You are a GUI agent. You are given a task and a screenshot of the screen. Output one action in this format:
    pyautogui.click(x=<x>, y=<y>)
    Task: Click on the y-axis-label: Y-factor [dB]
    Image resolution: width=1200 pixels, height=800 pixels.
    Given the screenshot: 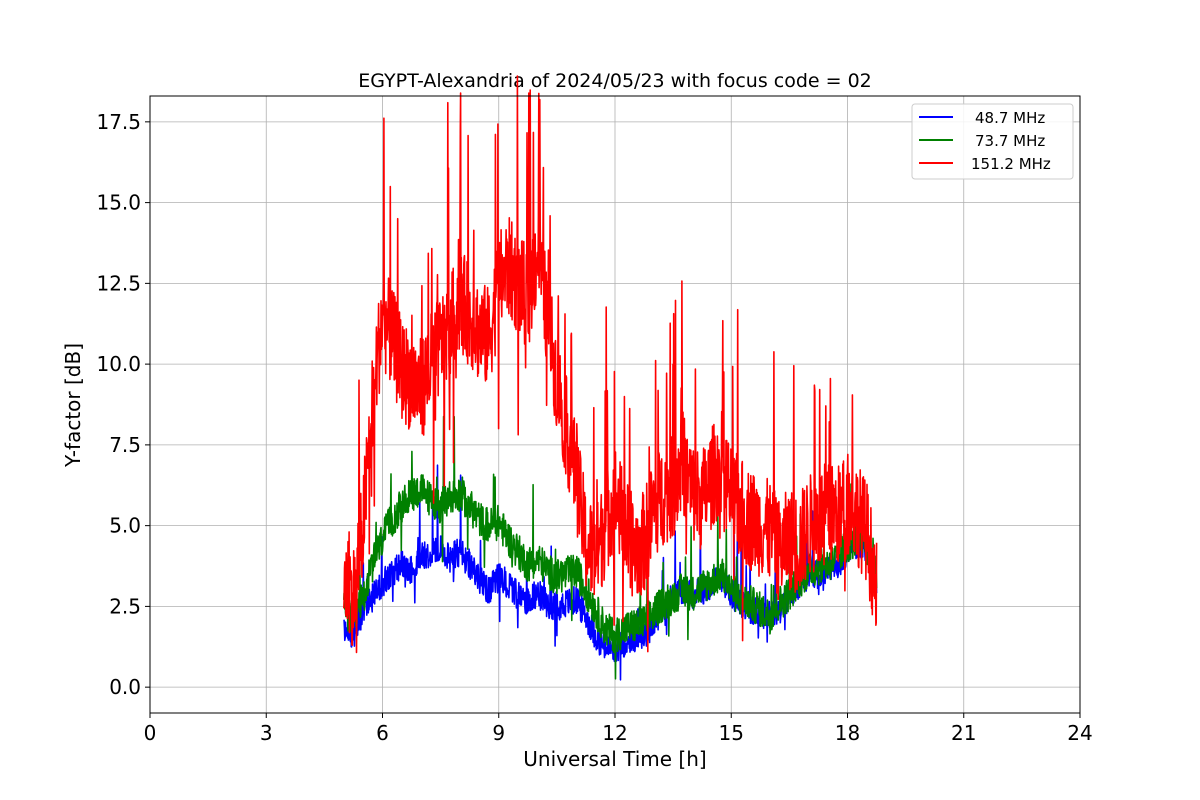 What is the action you would take?
    pyautogui.click(x=73, y=405)
    